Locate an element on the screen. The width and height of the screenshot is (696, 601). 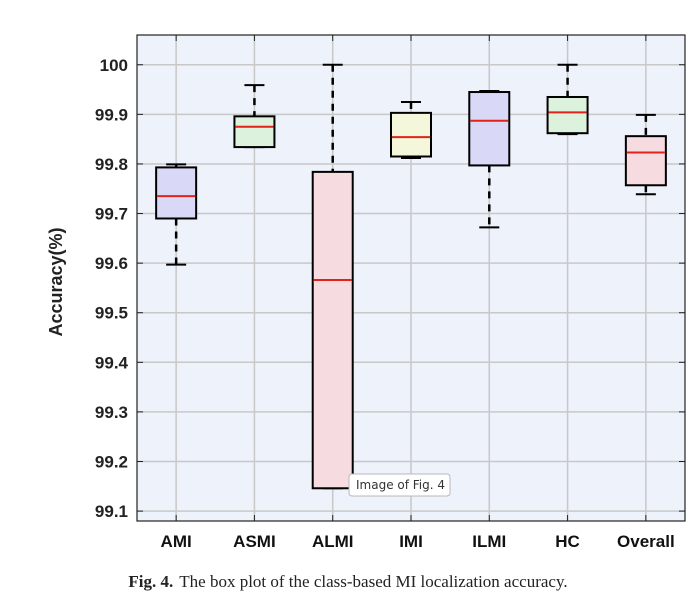
tooltip-text: Image of Fig. 4 is located at coordinates (400, 485).